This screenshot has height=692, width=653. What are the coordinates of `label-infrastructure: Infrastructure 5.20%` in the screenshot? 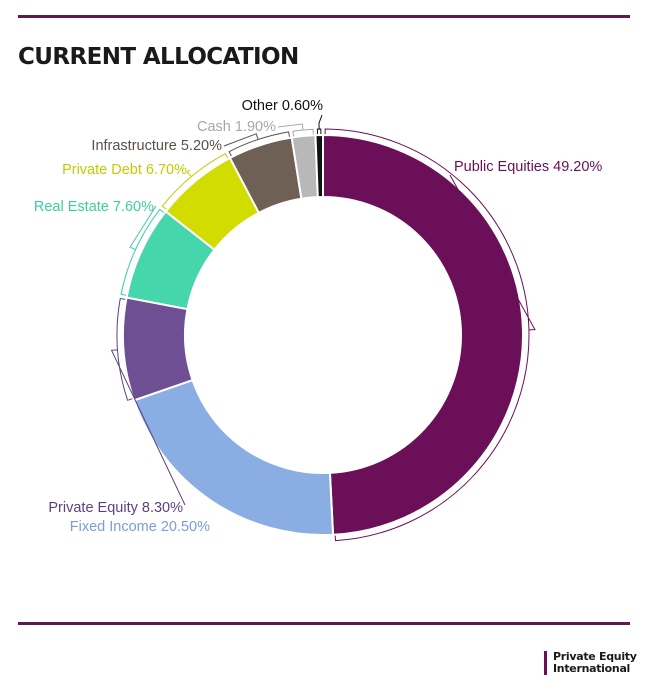 It's located at (156, 146).